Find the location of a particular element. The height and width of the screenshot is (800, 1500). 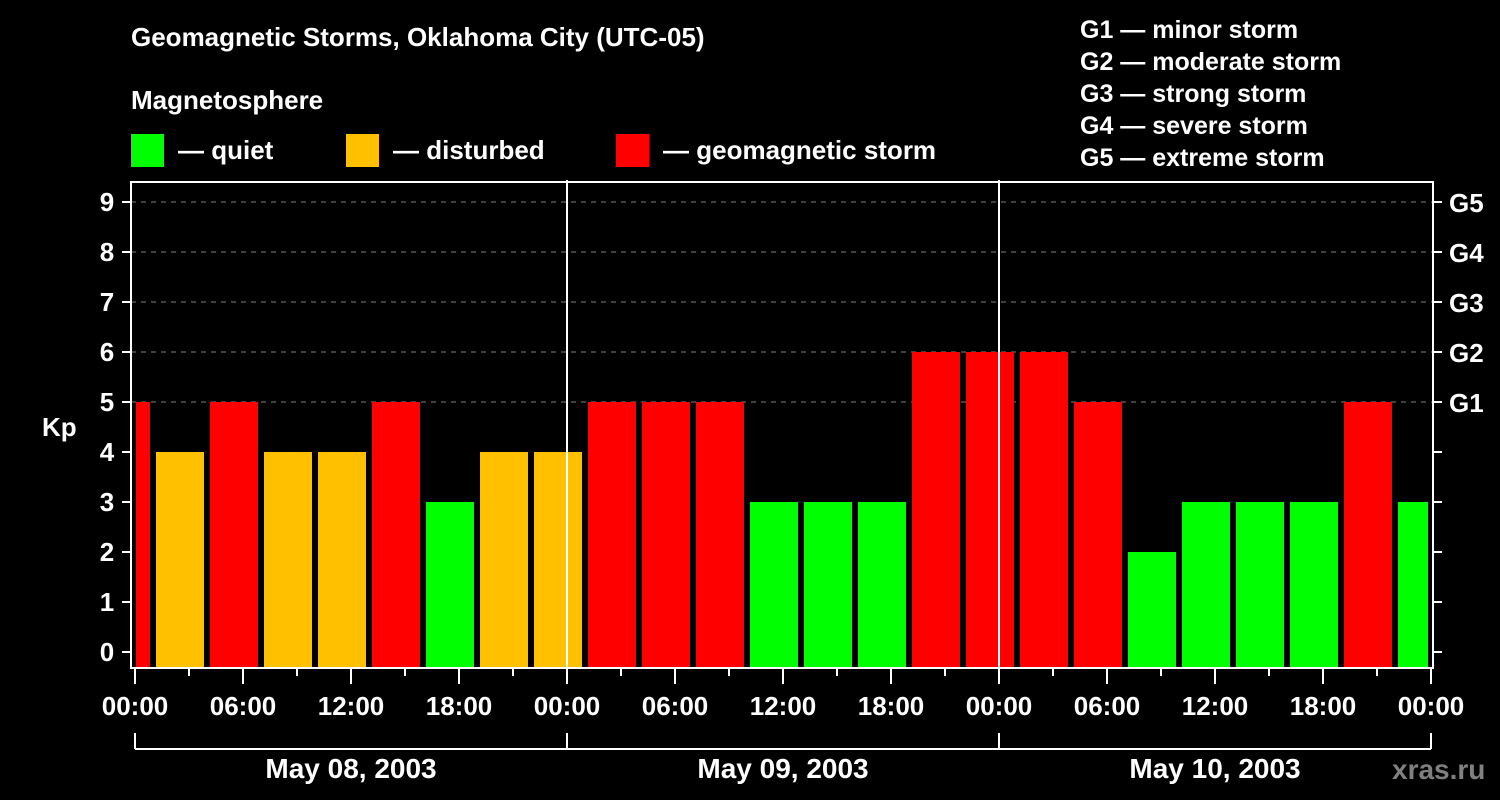

legend-quiet: — quiet is located at coordinates (202, 150).